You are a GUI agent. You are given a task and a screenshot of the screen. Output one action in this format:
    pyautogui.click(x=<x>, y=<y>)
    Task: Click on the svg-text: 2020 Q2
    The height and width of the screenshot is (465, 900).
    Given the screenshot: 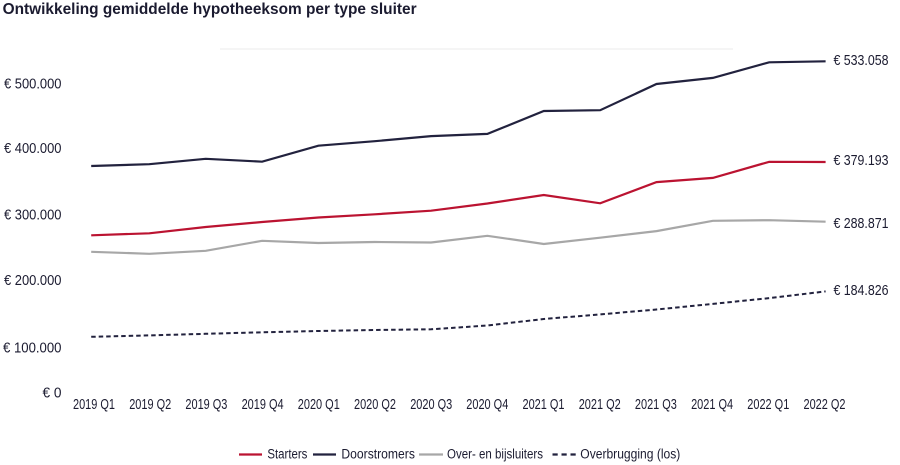 What is the action you would take?
    pyautogui.click(x=375, y=405)
    